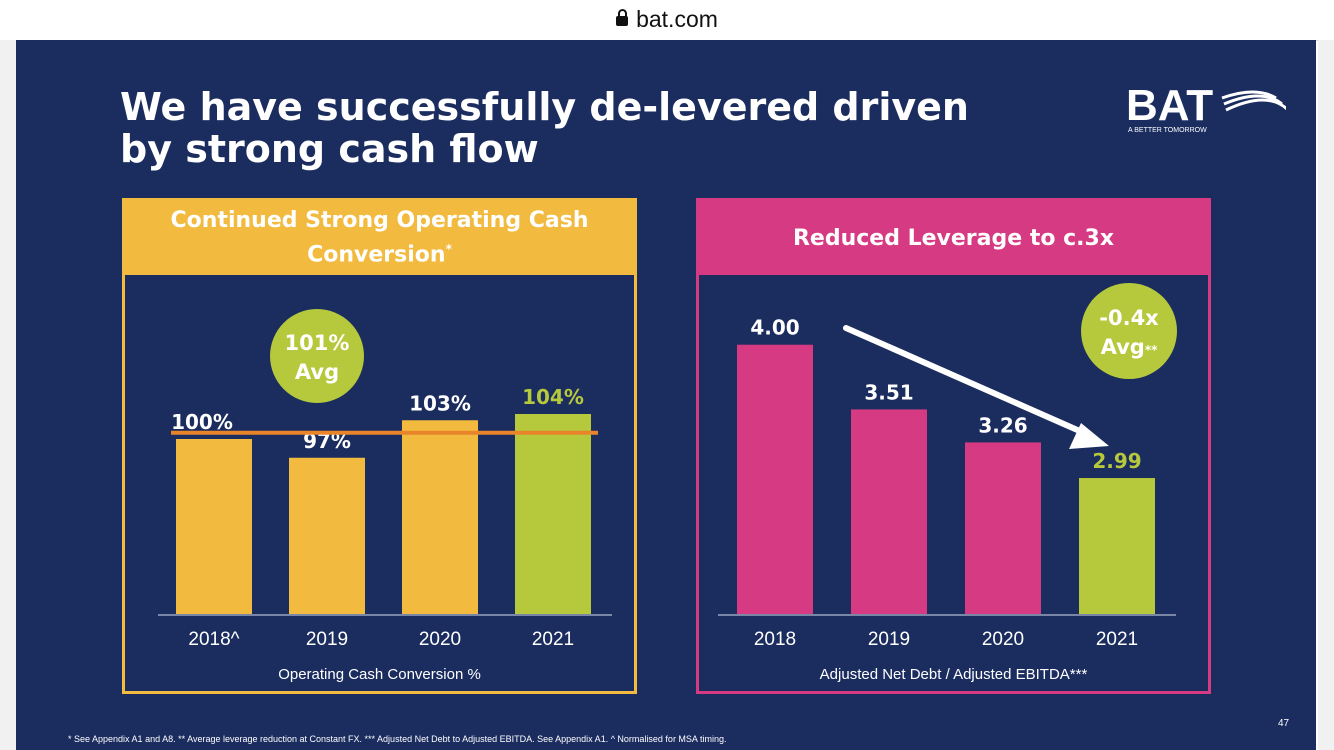 This screenshot has width=1334, height=750. What do you see at coordinates (379, 674) in the screenshot?
I see `cash-conversion-caption: Operating Cash Conversion %` at bounding box center [379, 674].